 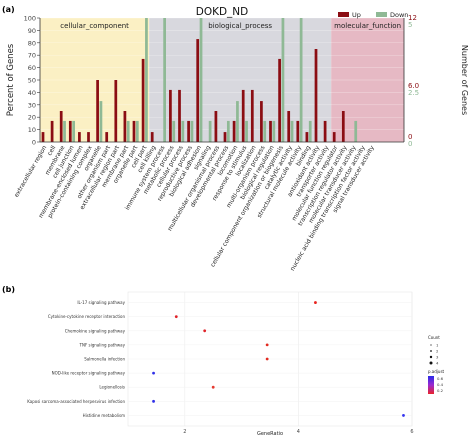 What do you see at coordinates (437, 345) in the screenshot?
I see `legend-count-label: 1` at bounding box center [437, 345].